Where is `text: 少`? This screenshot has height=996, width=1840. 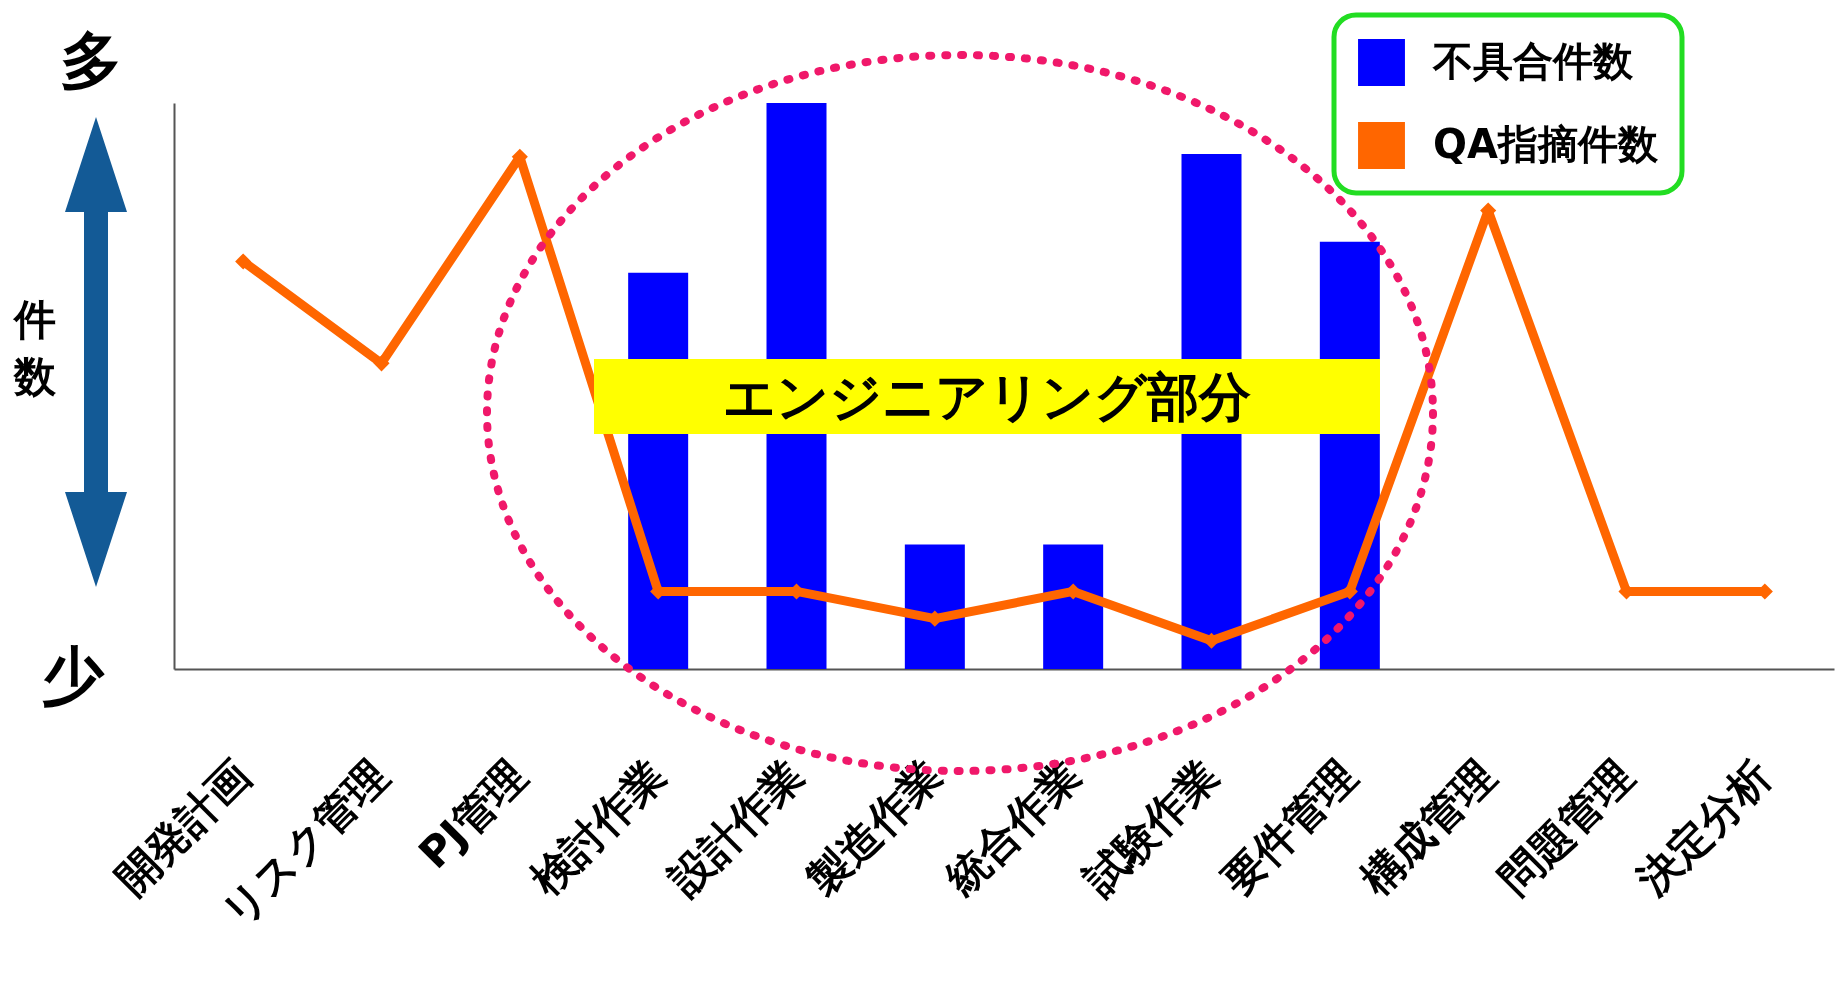 text: 少 is located at coordinates (73, 675).